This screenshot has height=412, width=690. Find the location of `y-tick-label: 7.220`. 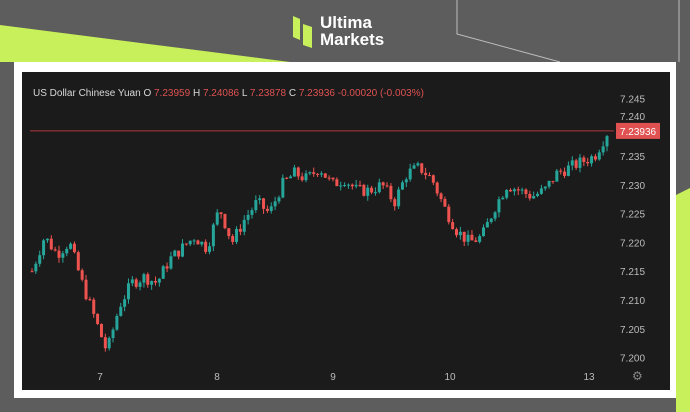

y-tick-label: 7.220 is located at coordinates (632, 243).